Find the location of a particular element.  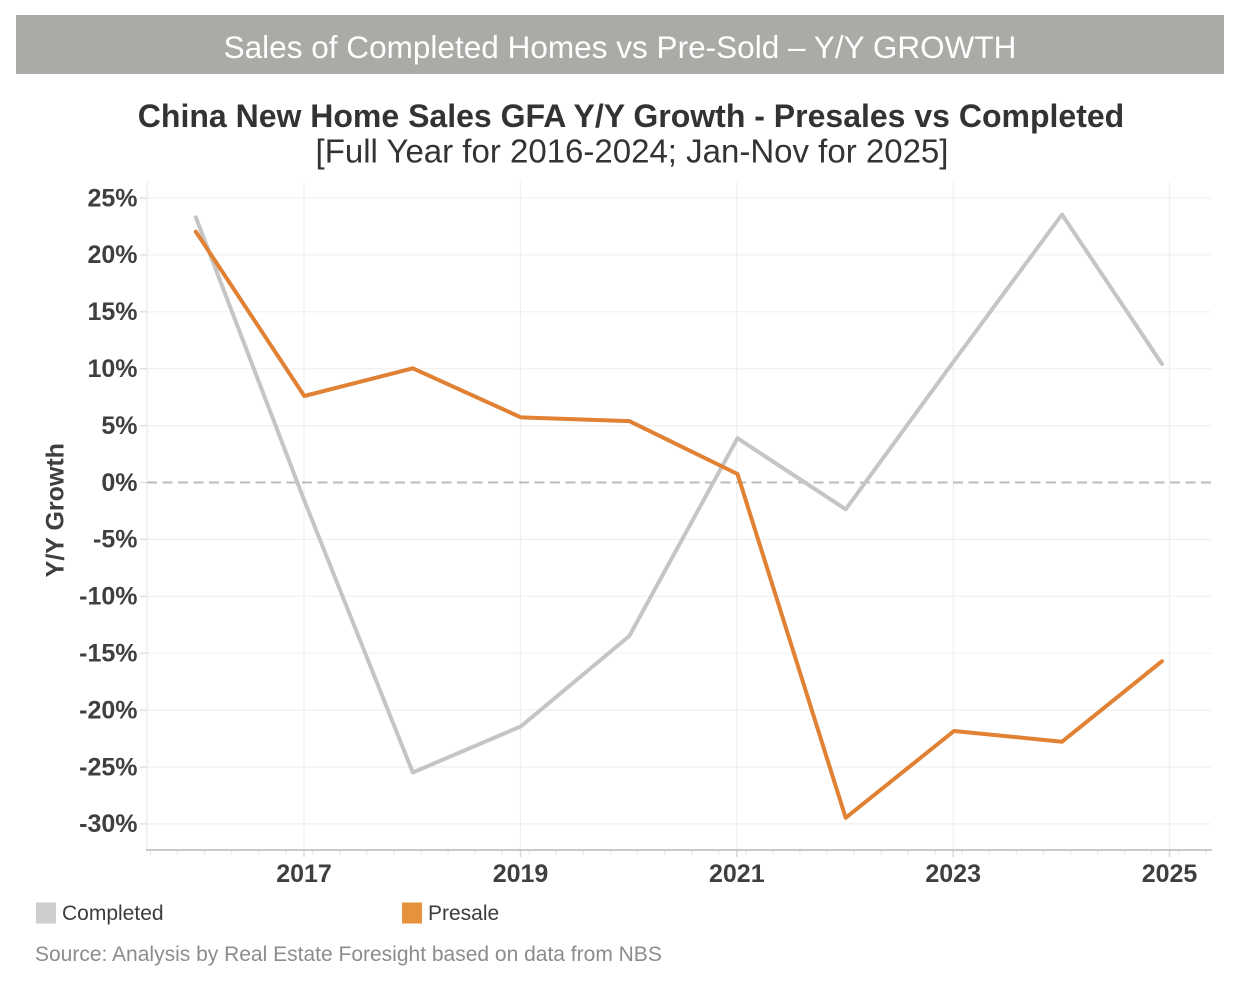

svg-text: Presale is located at coordinates (463, 913).